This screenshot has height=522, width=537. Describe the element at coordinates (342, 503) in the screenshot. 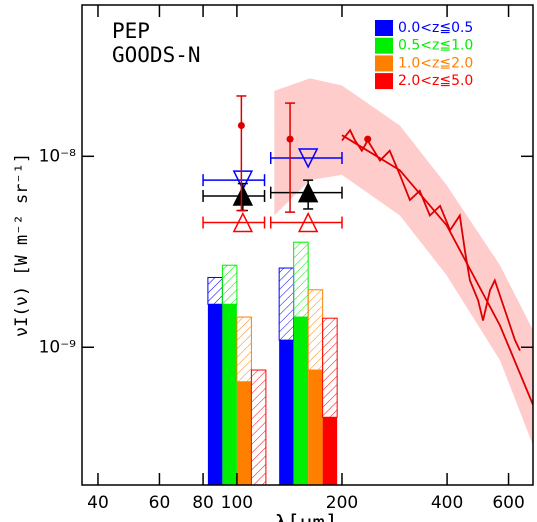

I see `x-tick-label: 200` at that location.